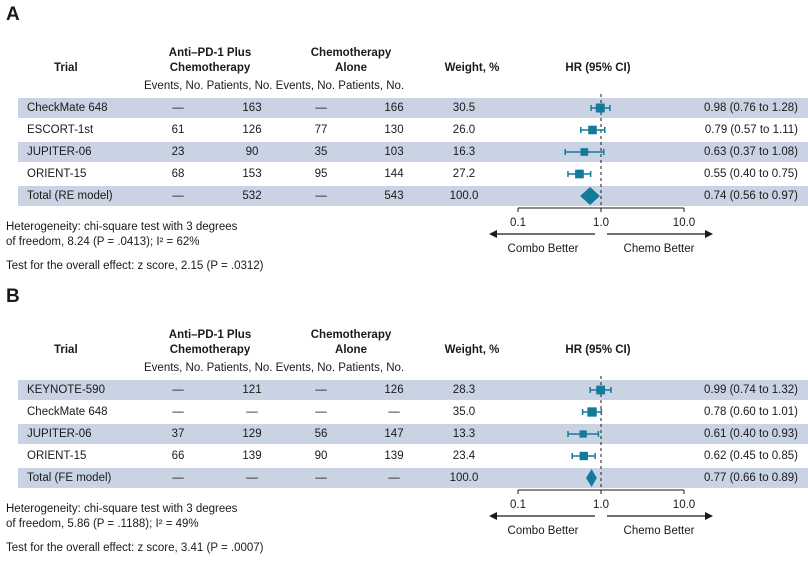 The width and height of the screenshot is (808, 562). What do you see at coordinates (464, 152) in the screenshot?
I see `weight-cell: 16.3` at bounding box center [464, 152].